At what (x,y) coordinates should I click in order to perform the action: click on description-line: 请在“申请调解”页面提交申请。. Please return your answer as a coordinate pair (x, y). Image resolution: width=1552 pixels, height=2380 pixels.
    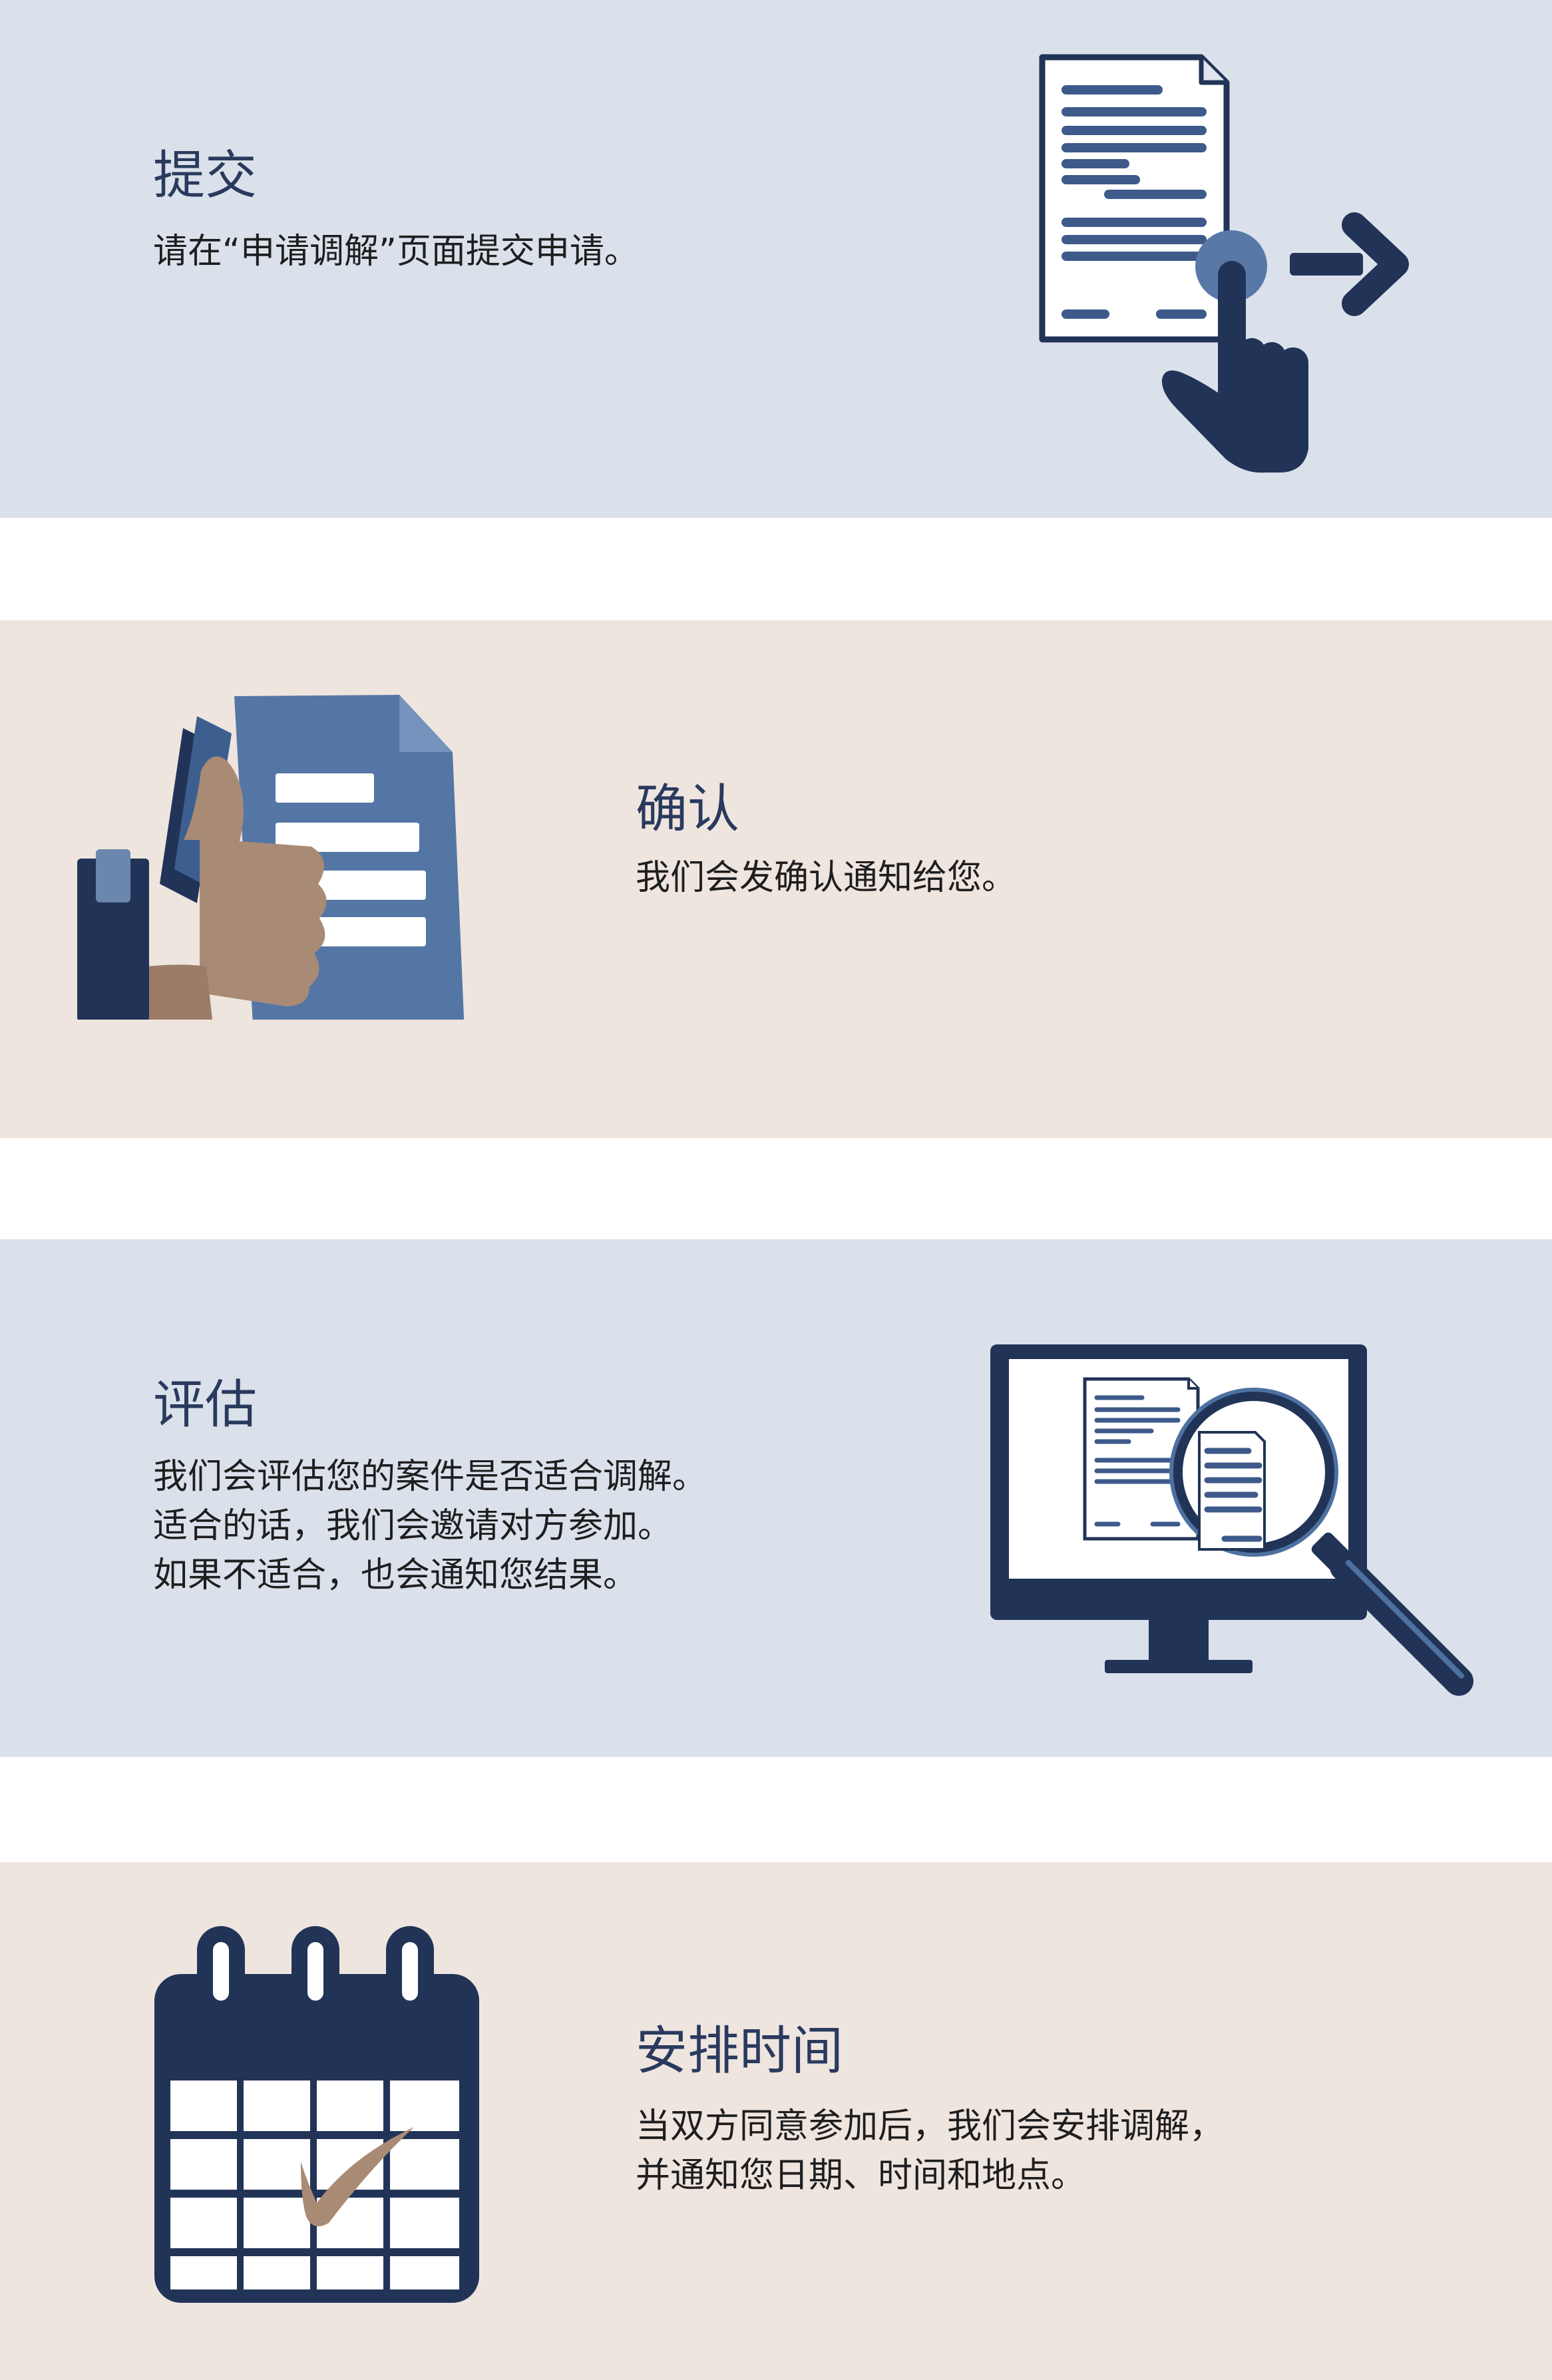
    Looking at the image, I should click on (396, 252).